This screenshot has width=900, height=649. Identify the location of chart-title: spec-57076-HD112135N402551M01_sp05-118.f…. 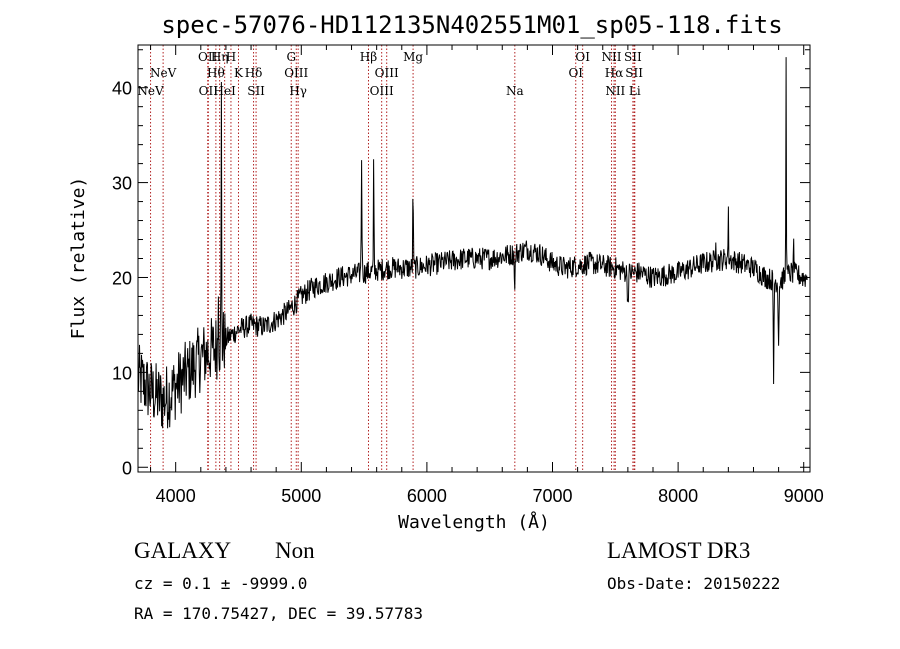
(471, 25).